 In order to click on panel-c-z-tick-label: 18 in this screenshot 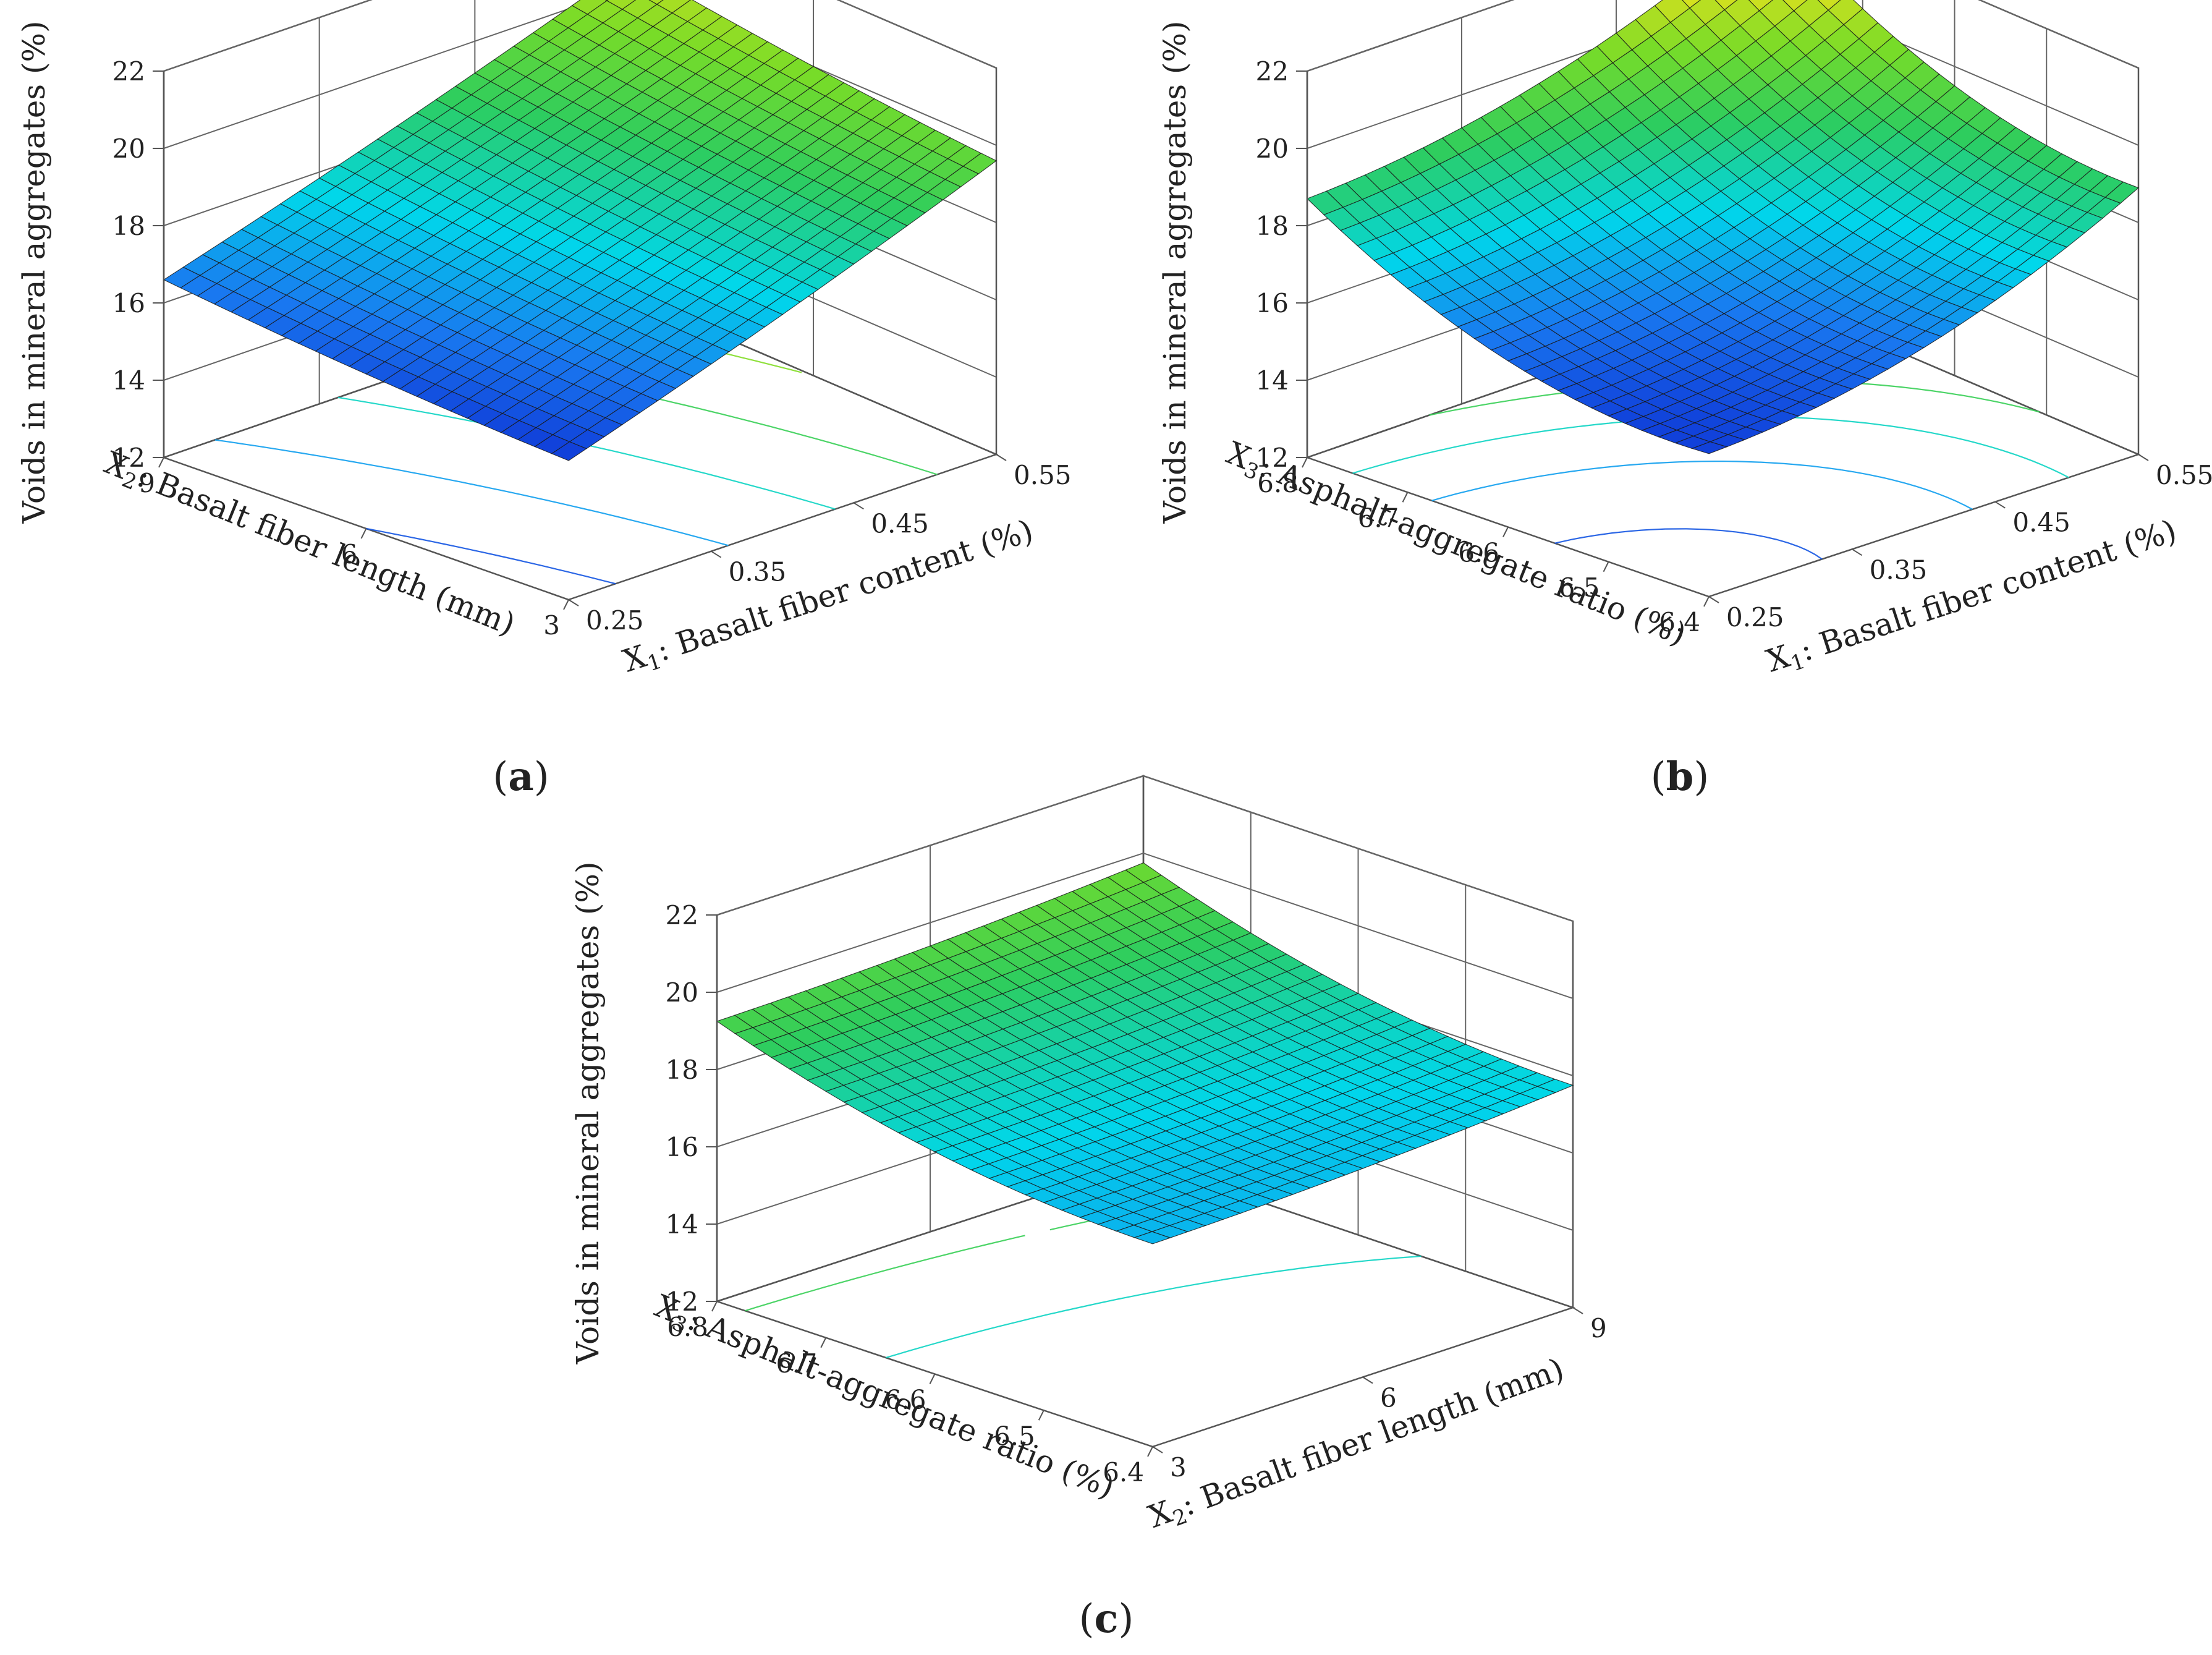, I will do `click(682, 1070)`.